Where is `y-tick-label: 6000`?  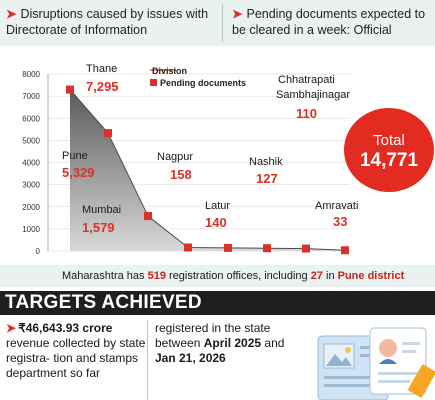 y-tick-label: 6000 is located at coordinates (31, 118).